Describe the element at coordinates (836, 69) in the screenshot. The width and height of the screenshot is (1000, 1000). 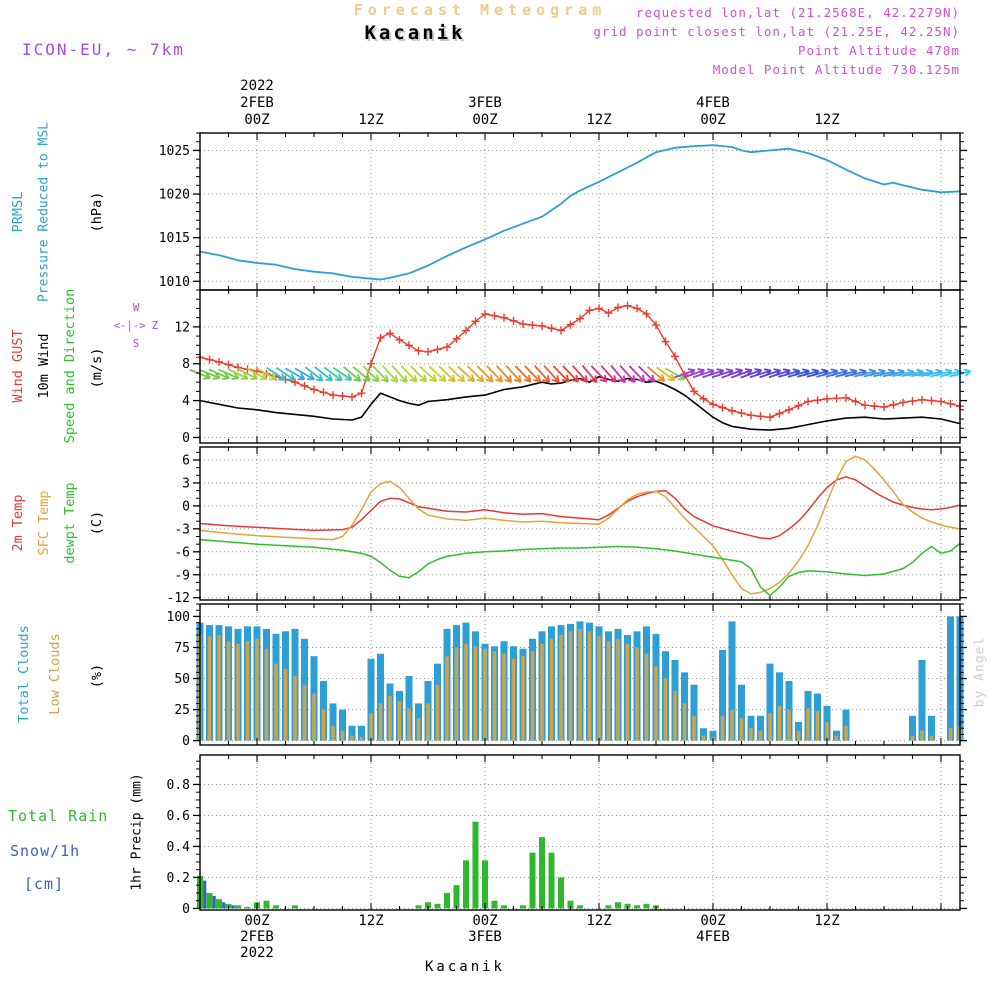
I see `info-line-model-altitude: Model Point Altitude 730.125m` at that location.